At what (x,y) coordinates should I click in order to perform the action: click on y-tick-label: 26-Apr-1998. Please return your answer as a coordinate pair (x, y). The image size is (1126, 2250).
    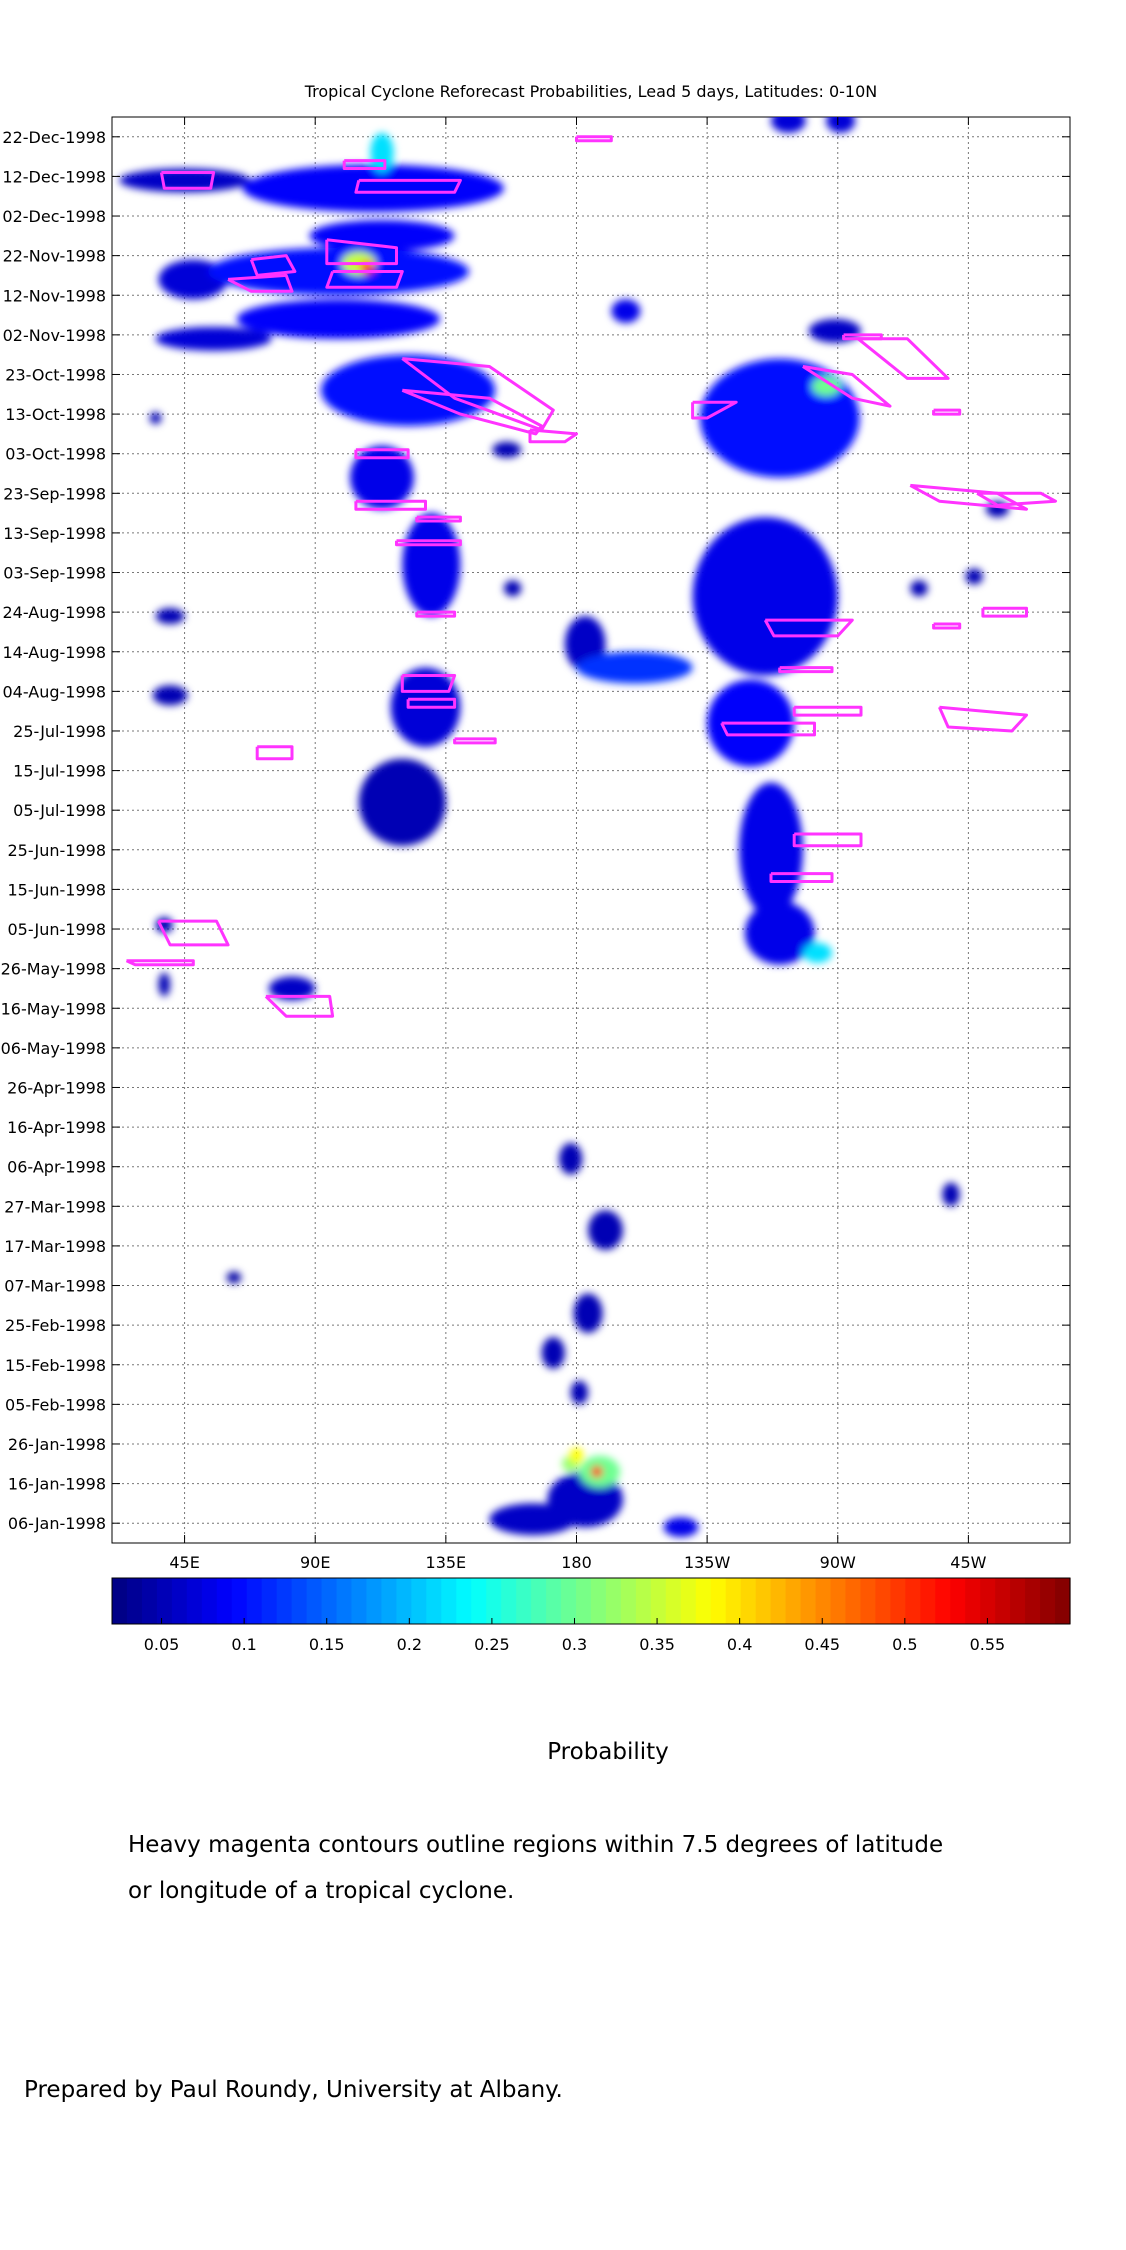
    Looking at the image, I should click on (56, 1087).